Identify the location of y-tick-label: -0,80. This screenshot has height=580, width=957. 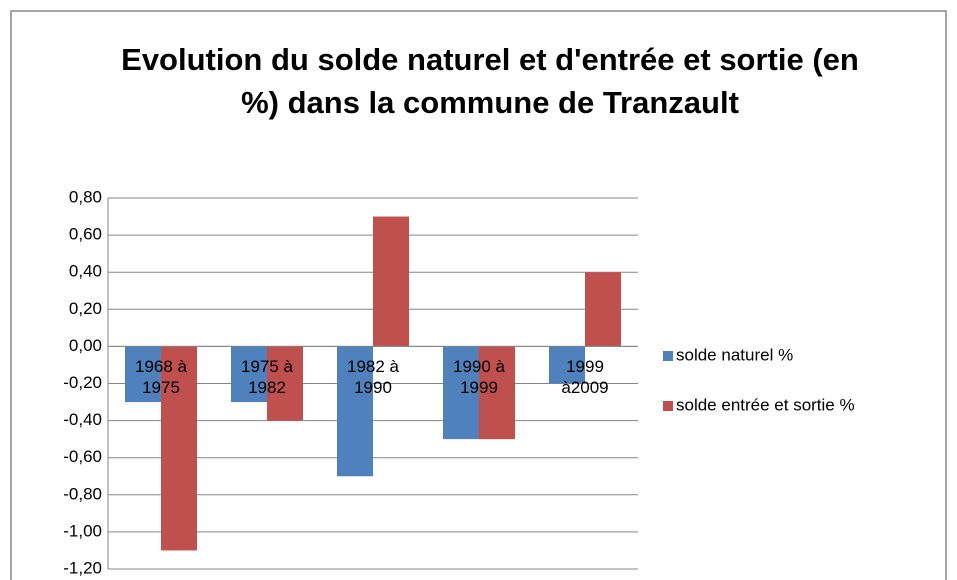
(82, 493).